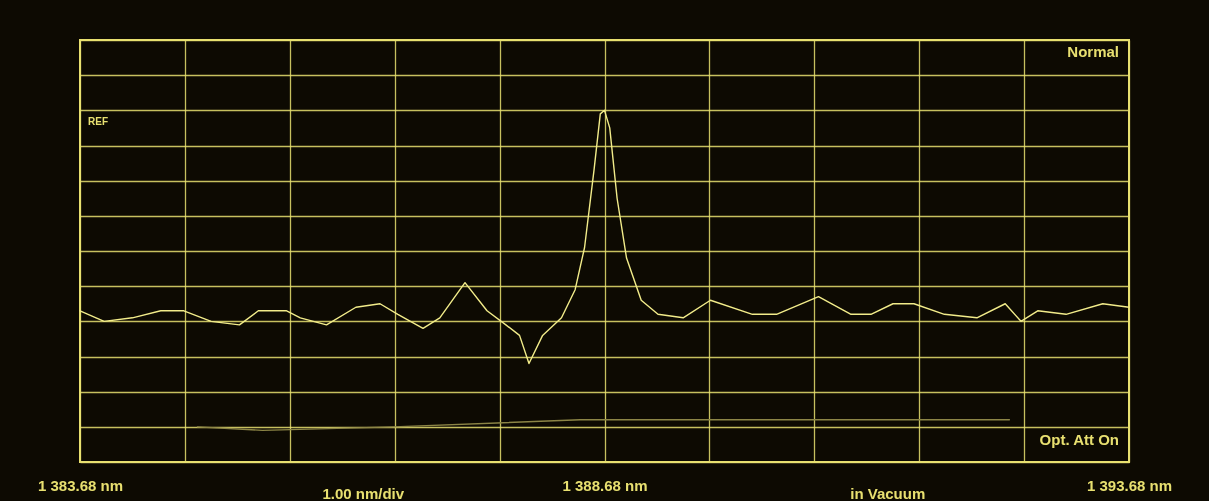 This screenshot has width=1209, height=501. Describe the element at coordinates (1093, 51) in the screenshot. I see `text: Normal` at that location.